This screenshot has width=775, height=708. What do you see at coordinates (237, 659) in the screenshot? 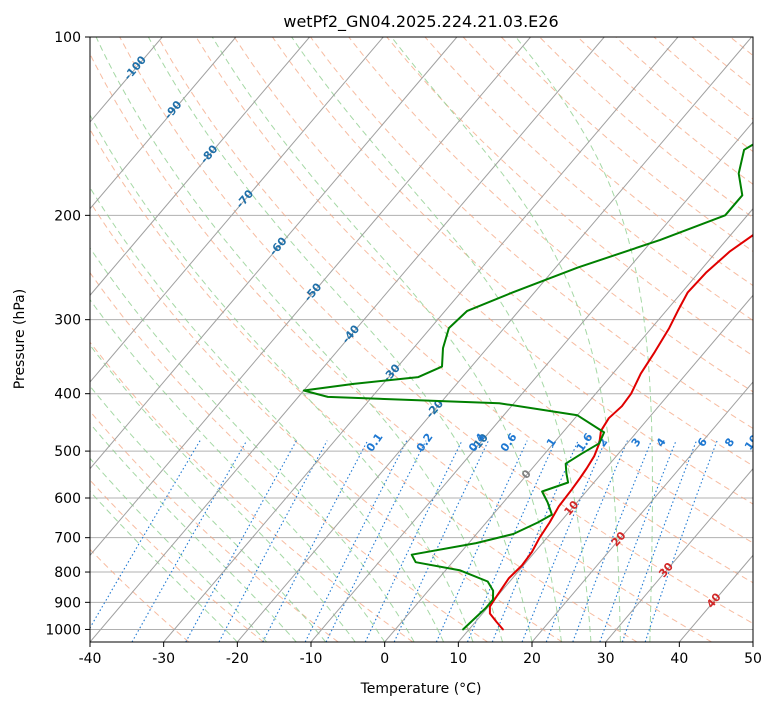
I see `x-tick-label: -20` at bounding box center [237, 659].